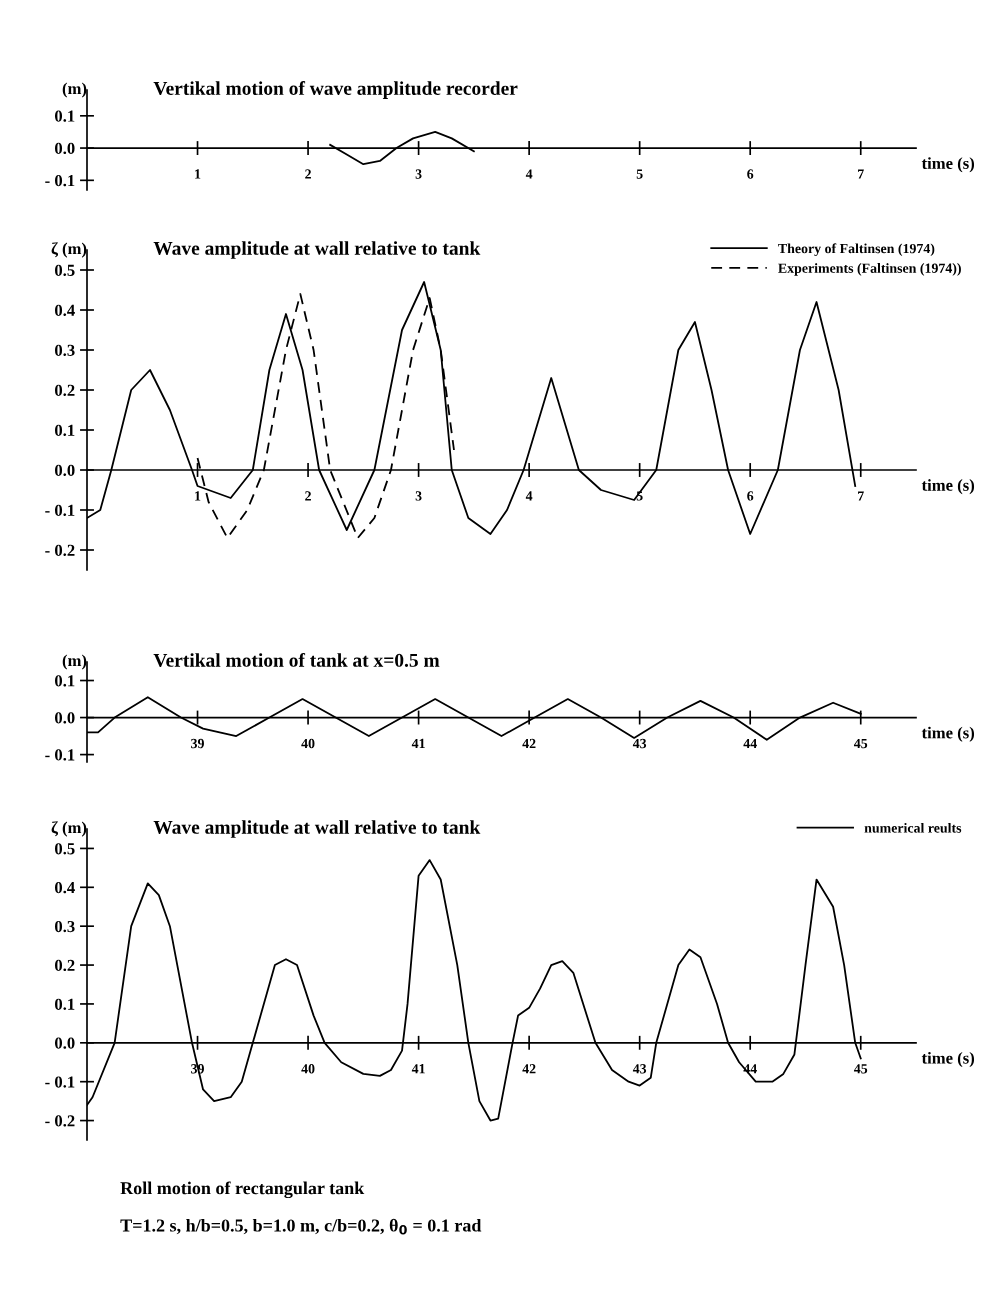 This screenshot has height=1311, width=999. What do you see at coordinates (197, 743) in the screenshot?
I see `x-tick-label: 39` at bounding box center [197, 743].